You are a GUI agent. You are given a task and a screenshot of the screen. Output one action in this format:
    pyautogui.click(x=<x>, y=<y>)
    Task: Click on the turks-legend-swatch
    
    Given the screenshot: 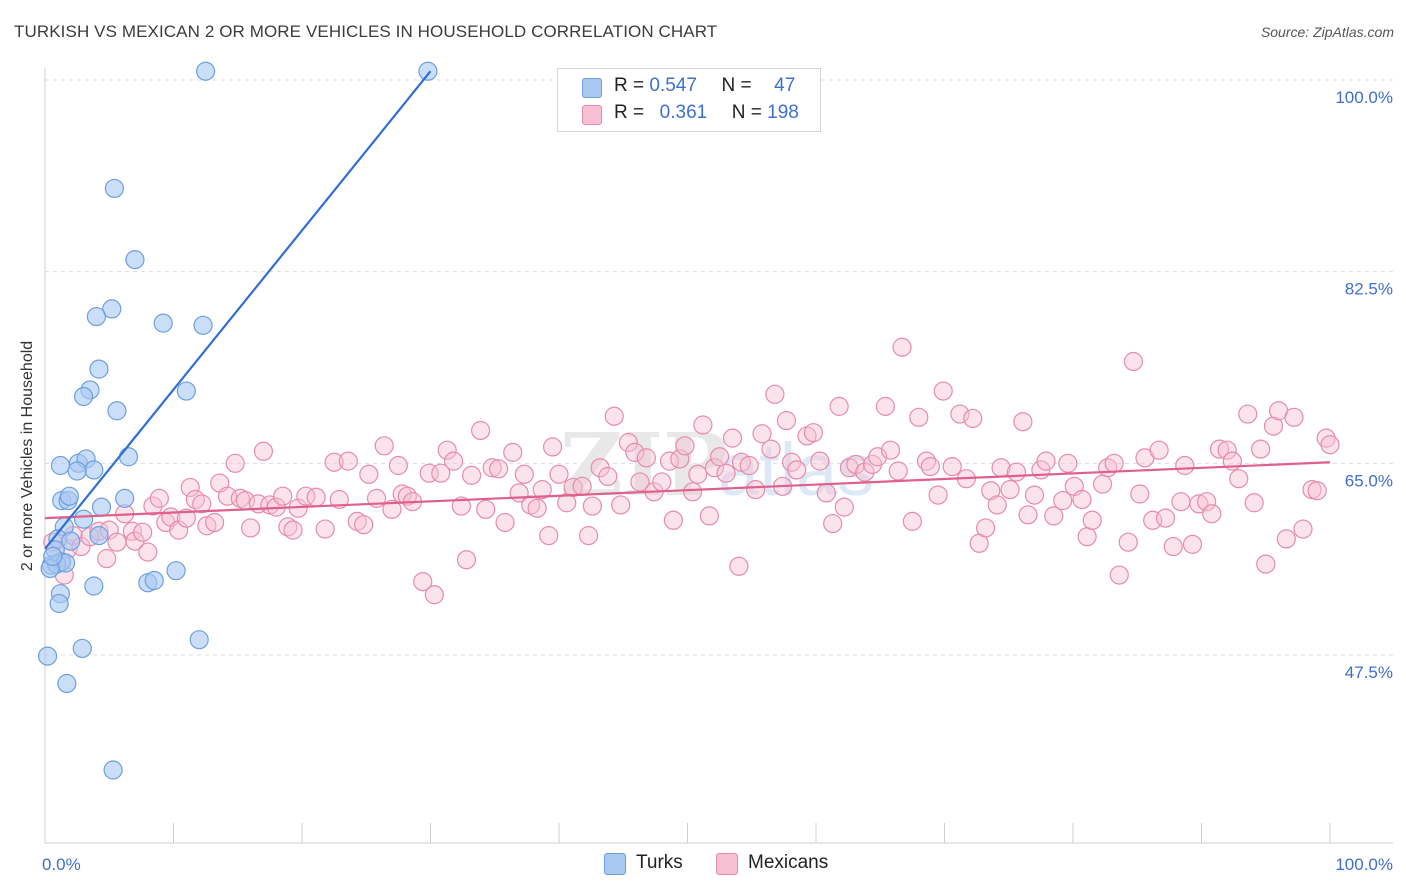 What is the action you would take?
    pyautogui.click(x=615, y=864)
    